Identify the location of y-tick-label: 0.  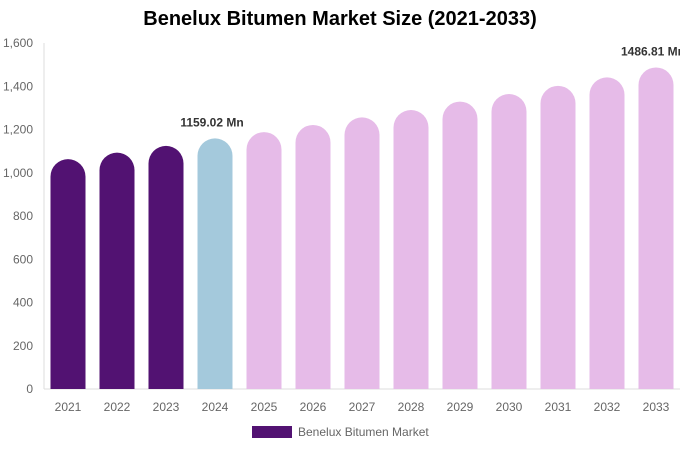
(29, 389).